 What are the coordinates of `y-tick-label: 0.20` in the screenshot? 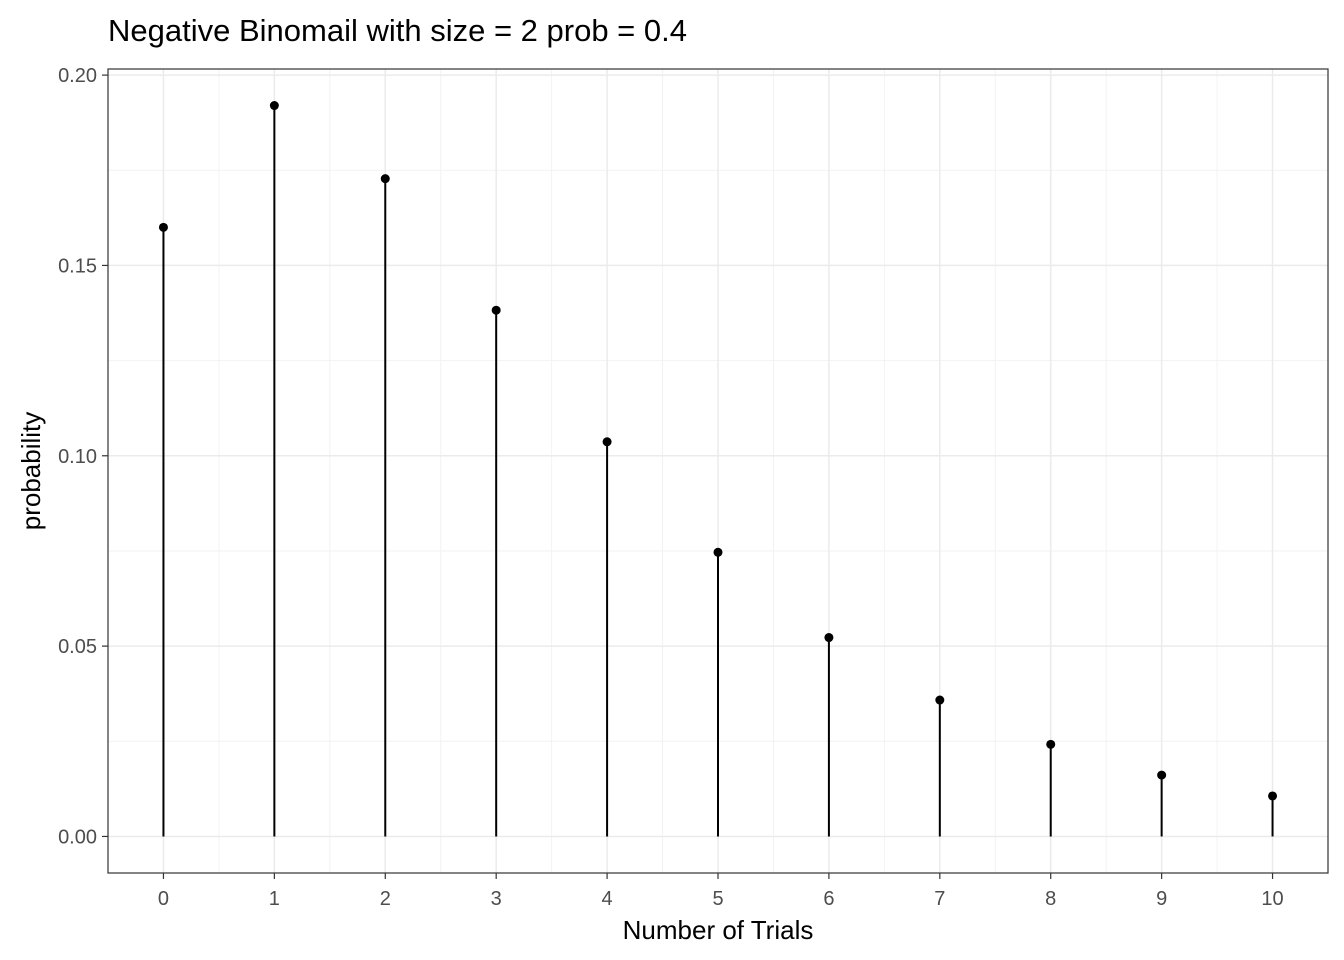 It's located at (77, 76).